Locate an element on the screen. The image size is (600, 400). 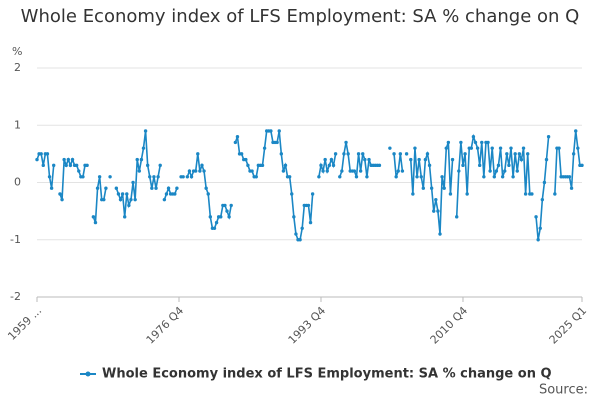
y-tick-label: -2 is located at coordinates (15, 296).